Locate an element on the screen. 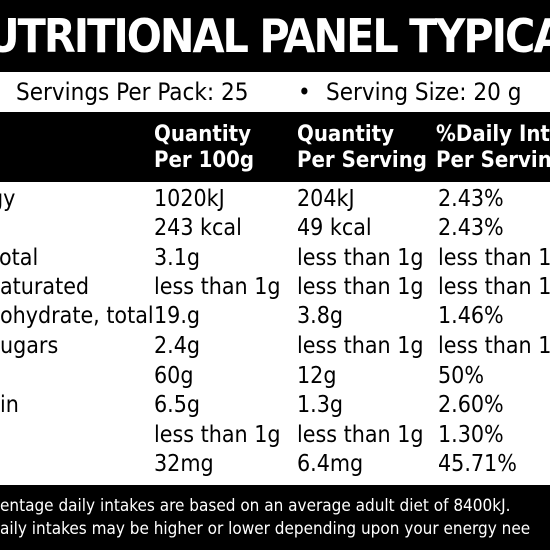 The height and width of the screenshot is (550, 550). cell-per-100g: 243 kcal is located at coordinates (198, 228).